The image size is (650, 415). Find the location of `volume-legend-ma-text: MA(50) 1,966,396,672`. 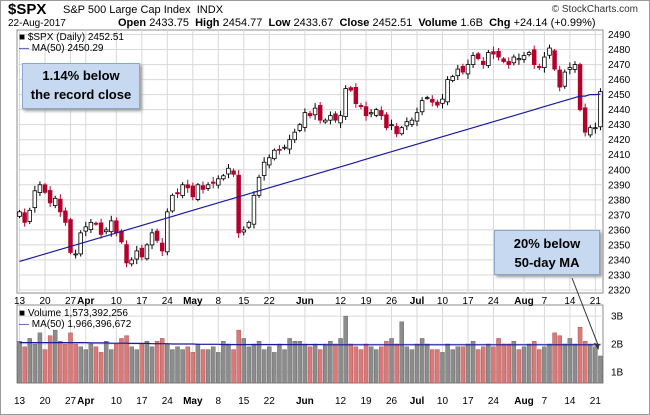

volume-legend-ma-text: MA(50) 1,966,396,672 is located at coordinates (81, 324).